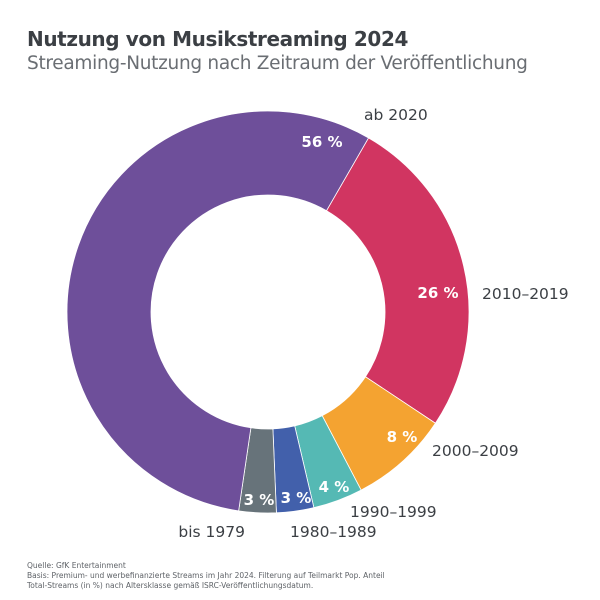 Image resolution: width=600 pixels, height=600 pixels. Describe the element at coordinates (525, 294) in the screenshot. I see `category-label: 2010–2019` at that location.